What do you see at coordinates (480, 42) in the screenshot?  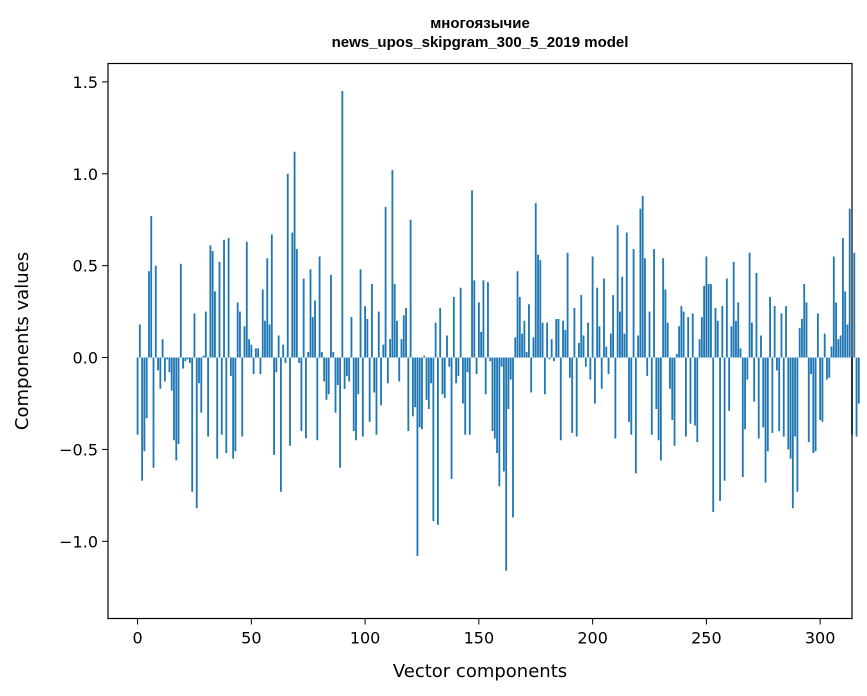 I see `chart-title-line: news_upos_skipgram_300_5_2019 model` at bounding box center [480, 42].